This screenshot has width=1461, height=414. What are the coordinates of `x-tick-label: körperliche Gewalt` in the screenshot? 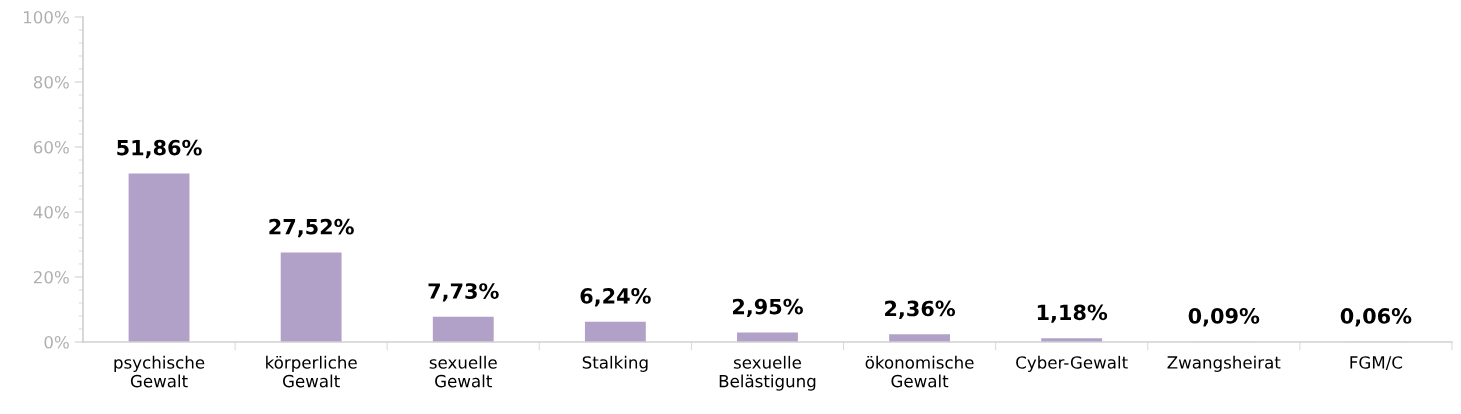 It's located at (311, 371).